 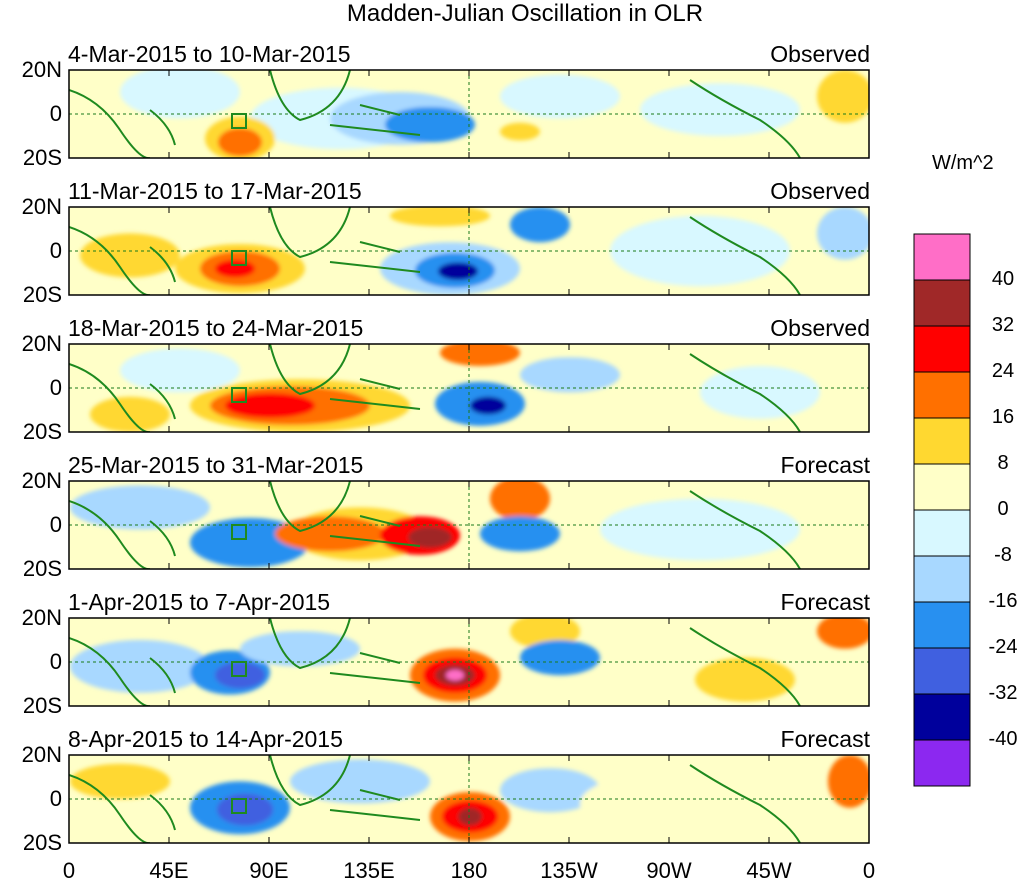 What do you see at coordinates (525, 13) in the screenshot?
I see `figure-title: Madden-Julian Oscillation in OLR` at bounding box center [525, 13].